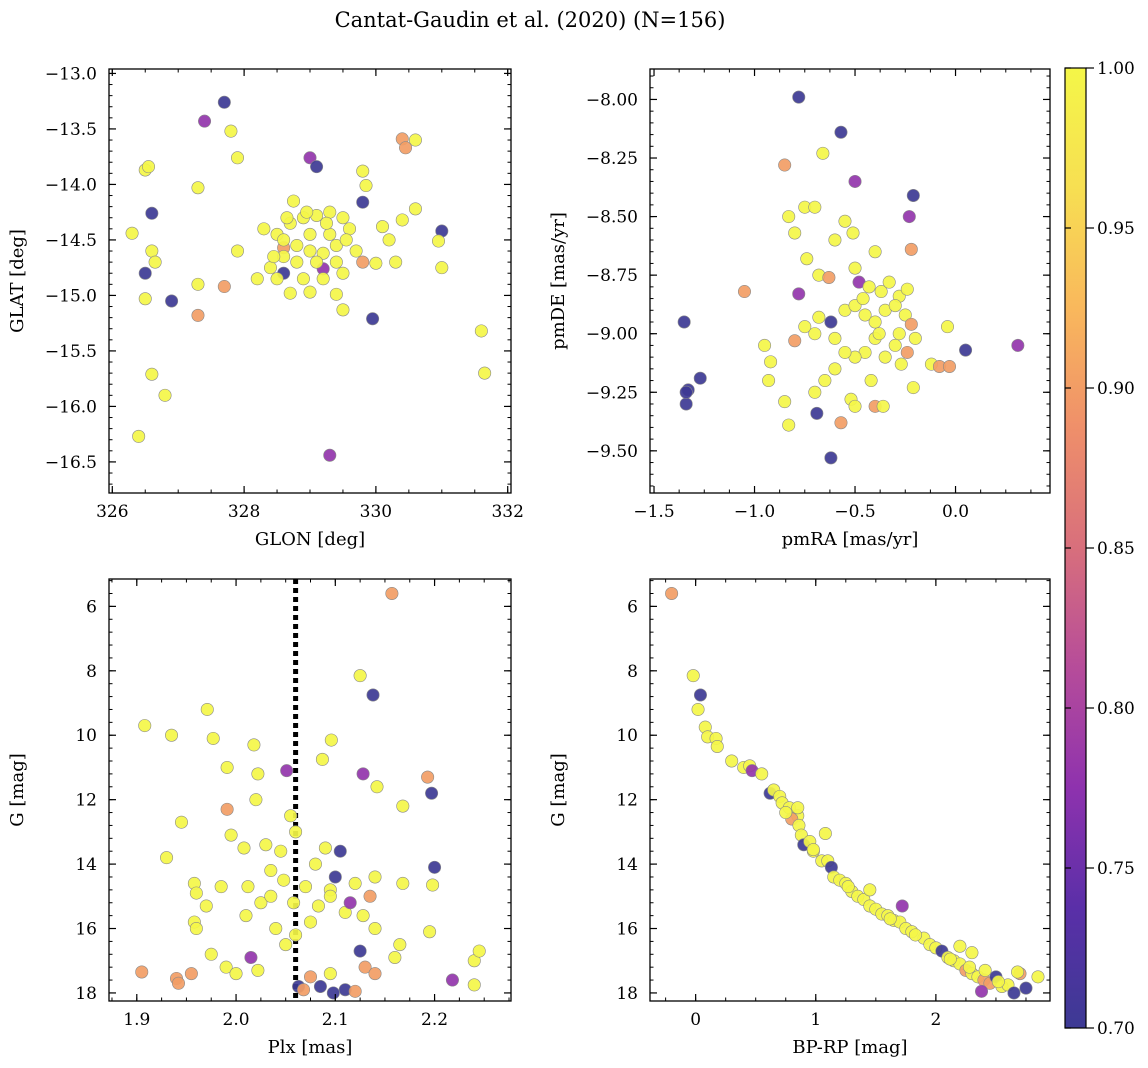  Describe the element at coordinates (754, 512) in the screenshot. I see `x-tick-label: −1.0` at that location.